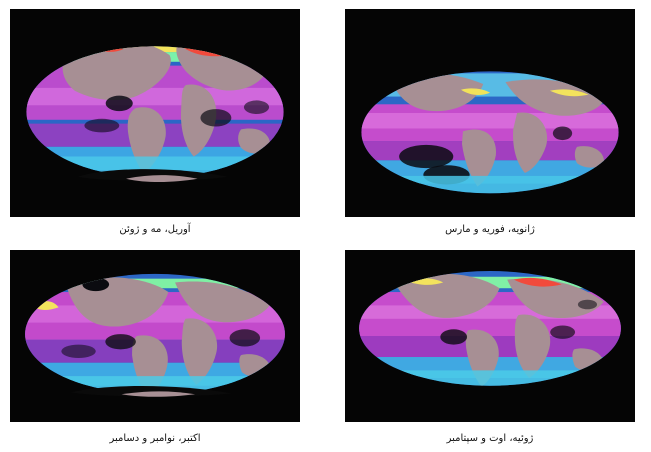 Image resolution: width=651 pixels, height=452 pixels. What do you see at coordinates (490, 229) in the screenshot?
I see `caption-january-february-march: ژانویه، فوریه و مارس` at bounding box center [490, 229].